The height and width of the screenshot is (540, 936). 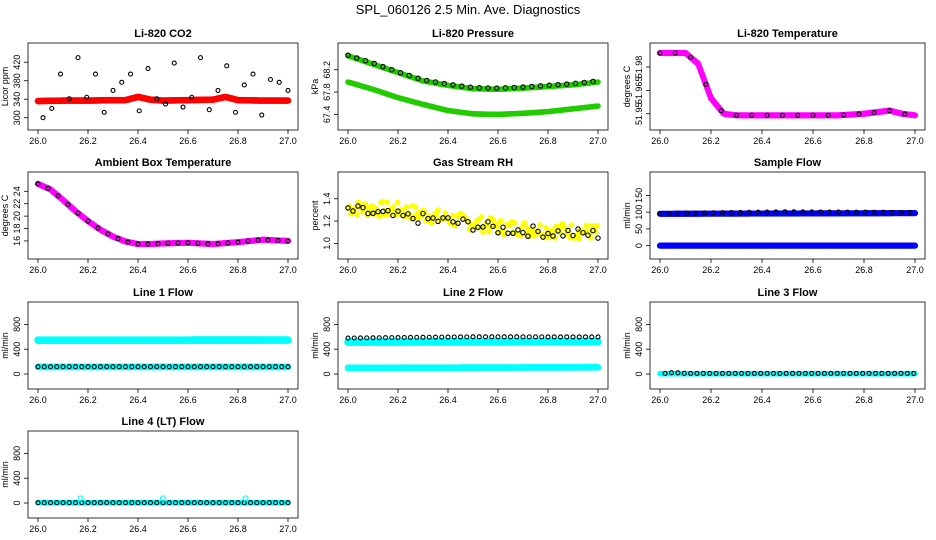 What do you see at coordinates (787, 245) in the screenshot?
I see `series-sample-flow-zero` at bounding box center [787, 245].